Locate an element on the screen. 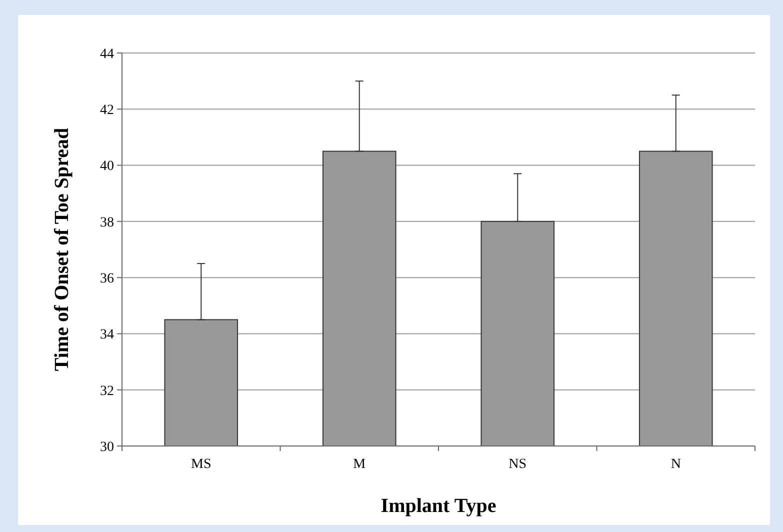 The height and width of the screenshot is (532, 783). y-tick-label: 40 is located at coordinates (107, 166).